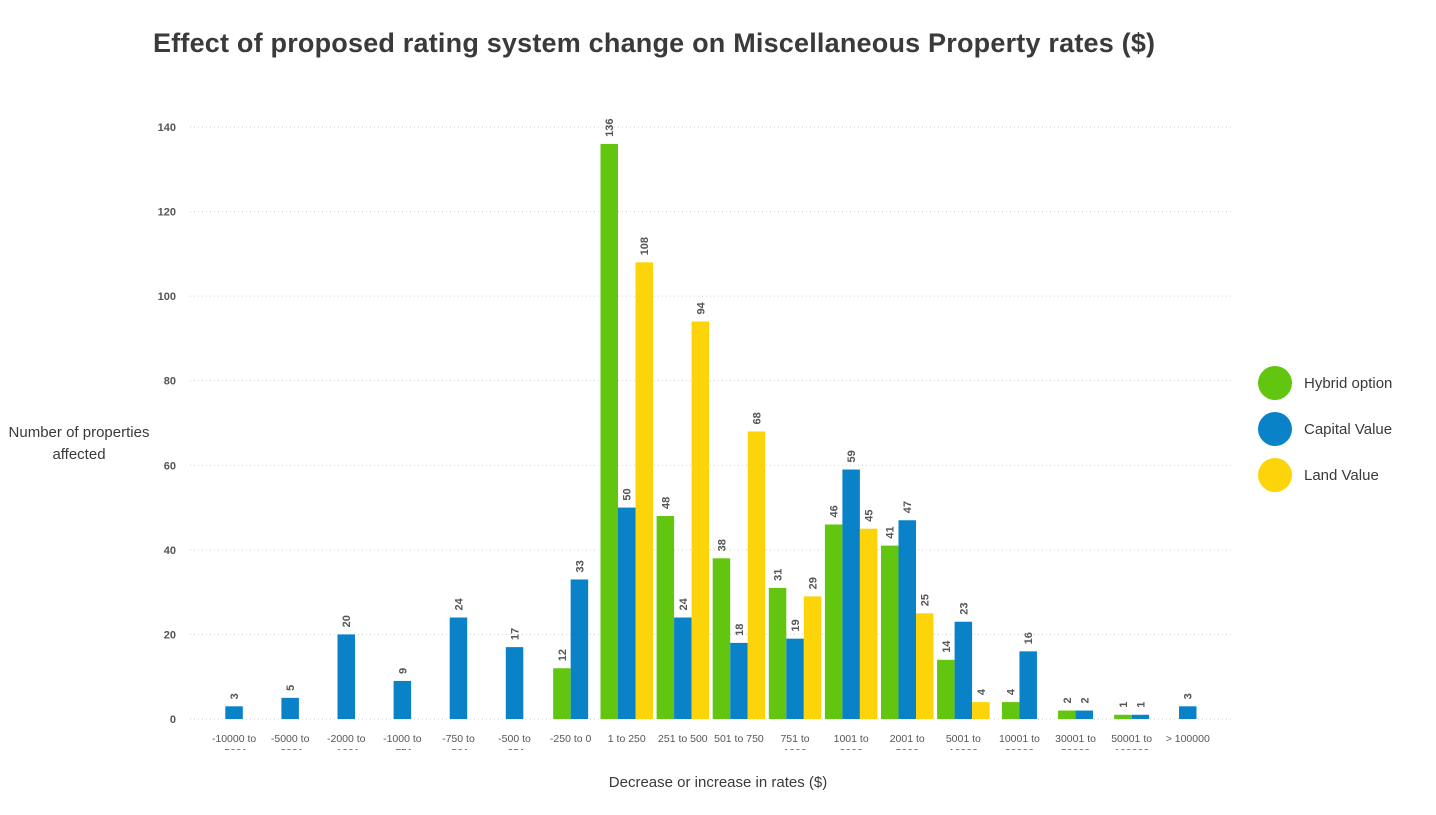 Image resolution: width=1436 pixels, height=815 pixels. What do you see at coordinates (891, 532) in the screenshot?
I see `data-label: 41` at bounding box center [891, 532].